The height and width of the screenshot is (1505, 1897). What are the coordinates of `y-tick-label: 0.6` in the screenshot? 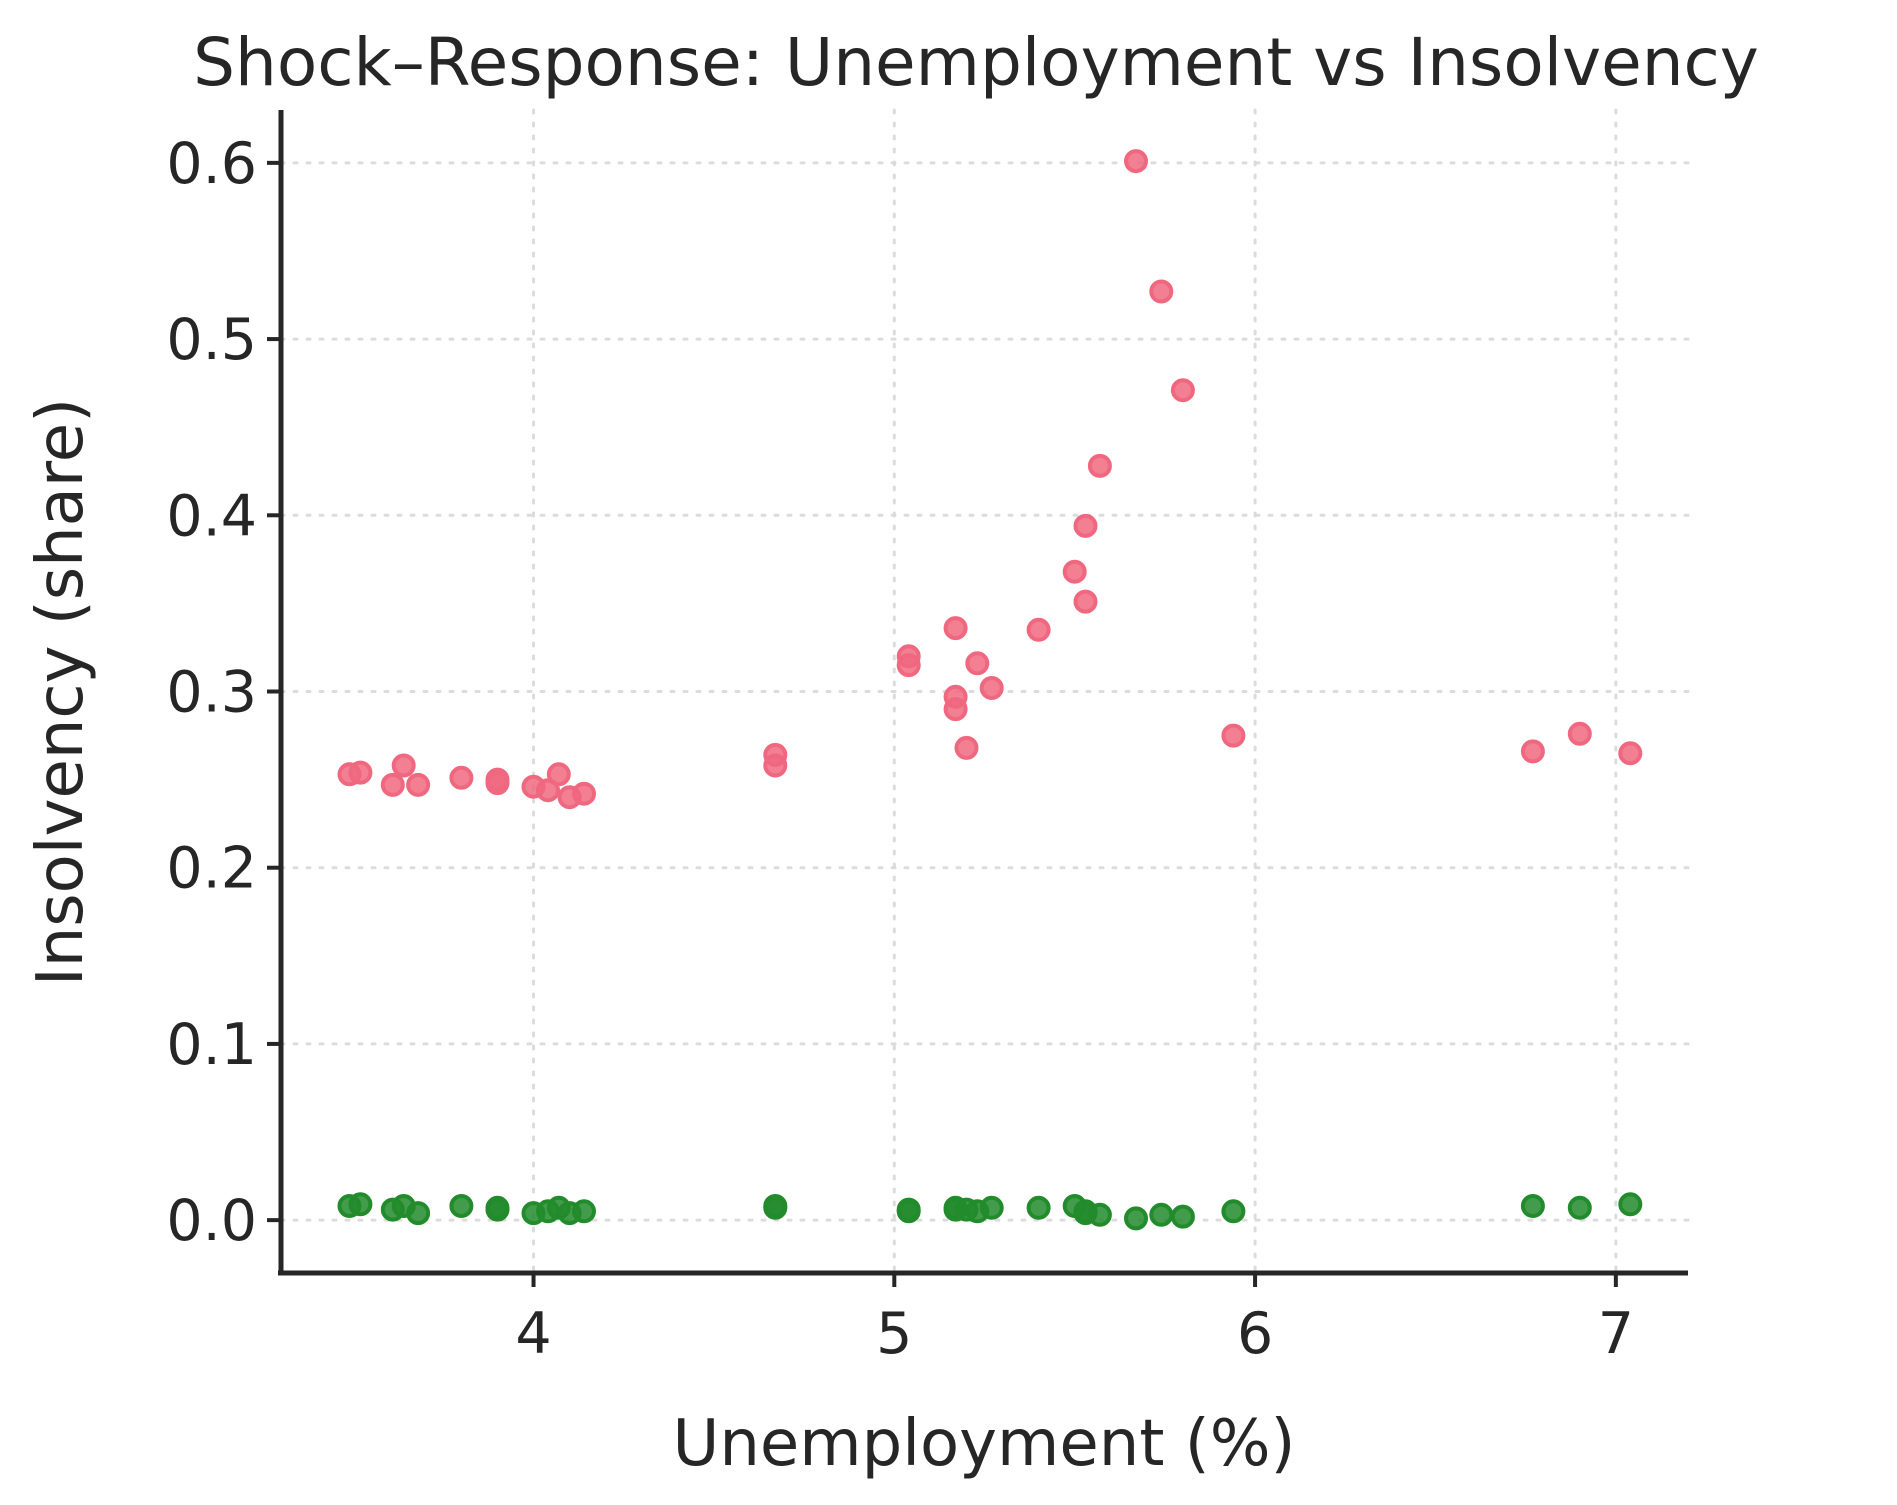 It's located at (211, 164).